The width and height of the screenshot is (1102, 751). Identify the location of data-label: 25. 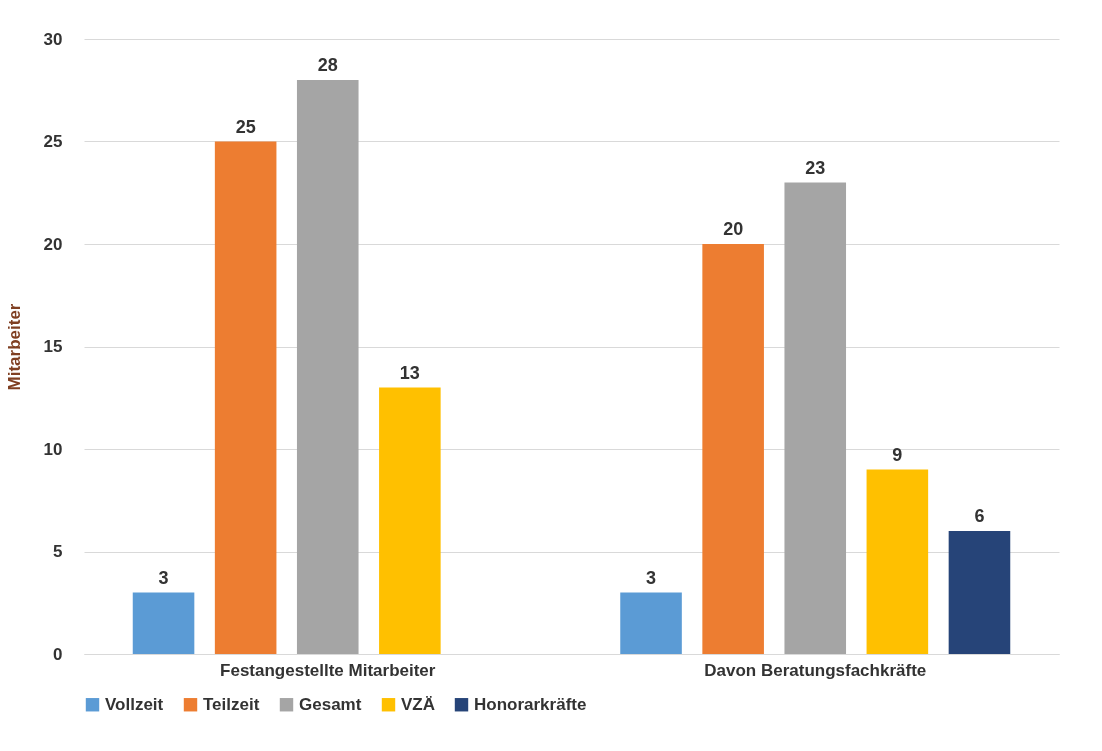
(245, 126).